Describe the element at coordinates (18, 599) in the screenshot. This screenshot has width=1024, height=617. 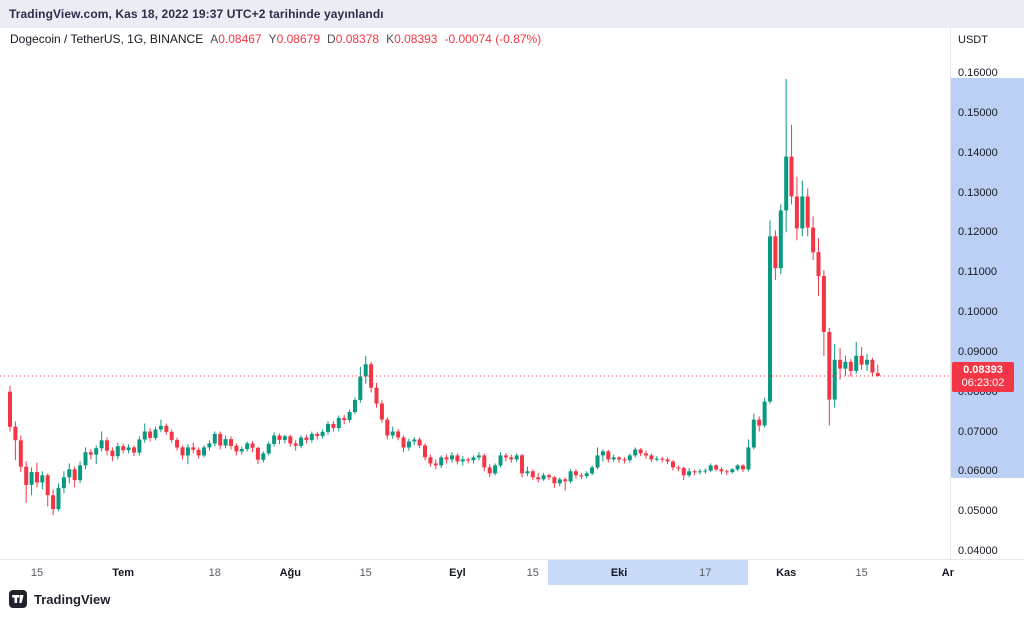
I see `tradingview-logo-icon` at that location.